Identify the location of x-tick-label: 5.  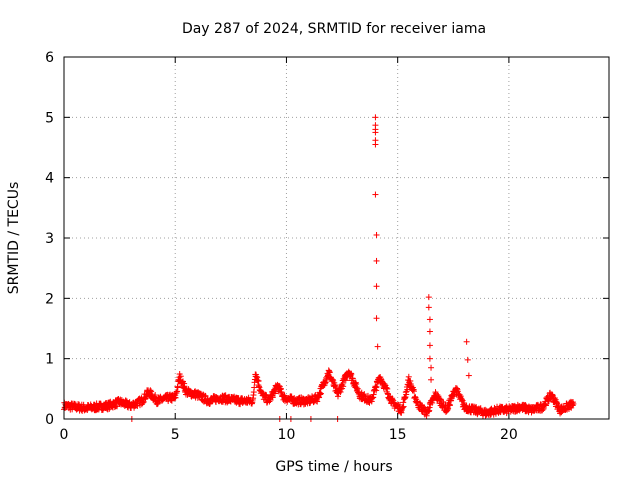
(175, 435).